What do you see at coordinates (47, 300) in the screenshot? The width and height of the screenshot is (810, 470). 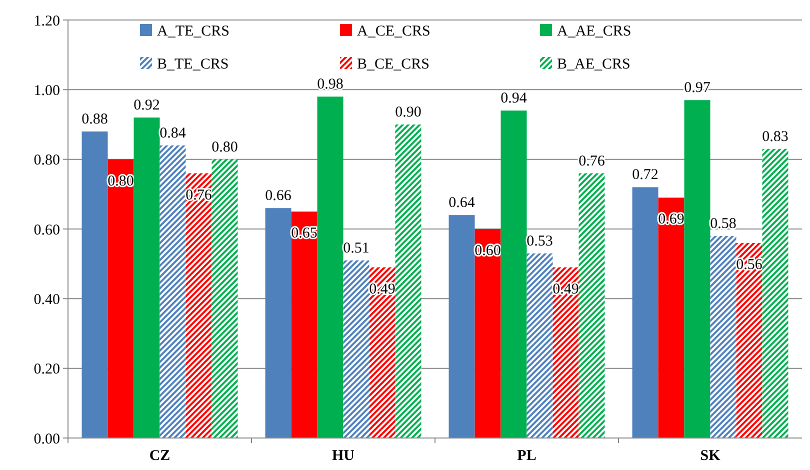 I see `y-tick-label: 0.40` at bounding box center [47, 300].